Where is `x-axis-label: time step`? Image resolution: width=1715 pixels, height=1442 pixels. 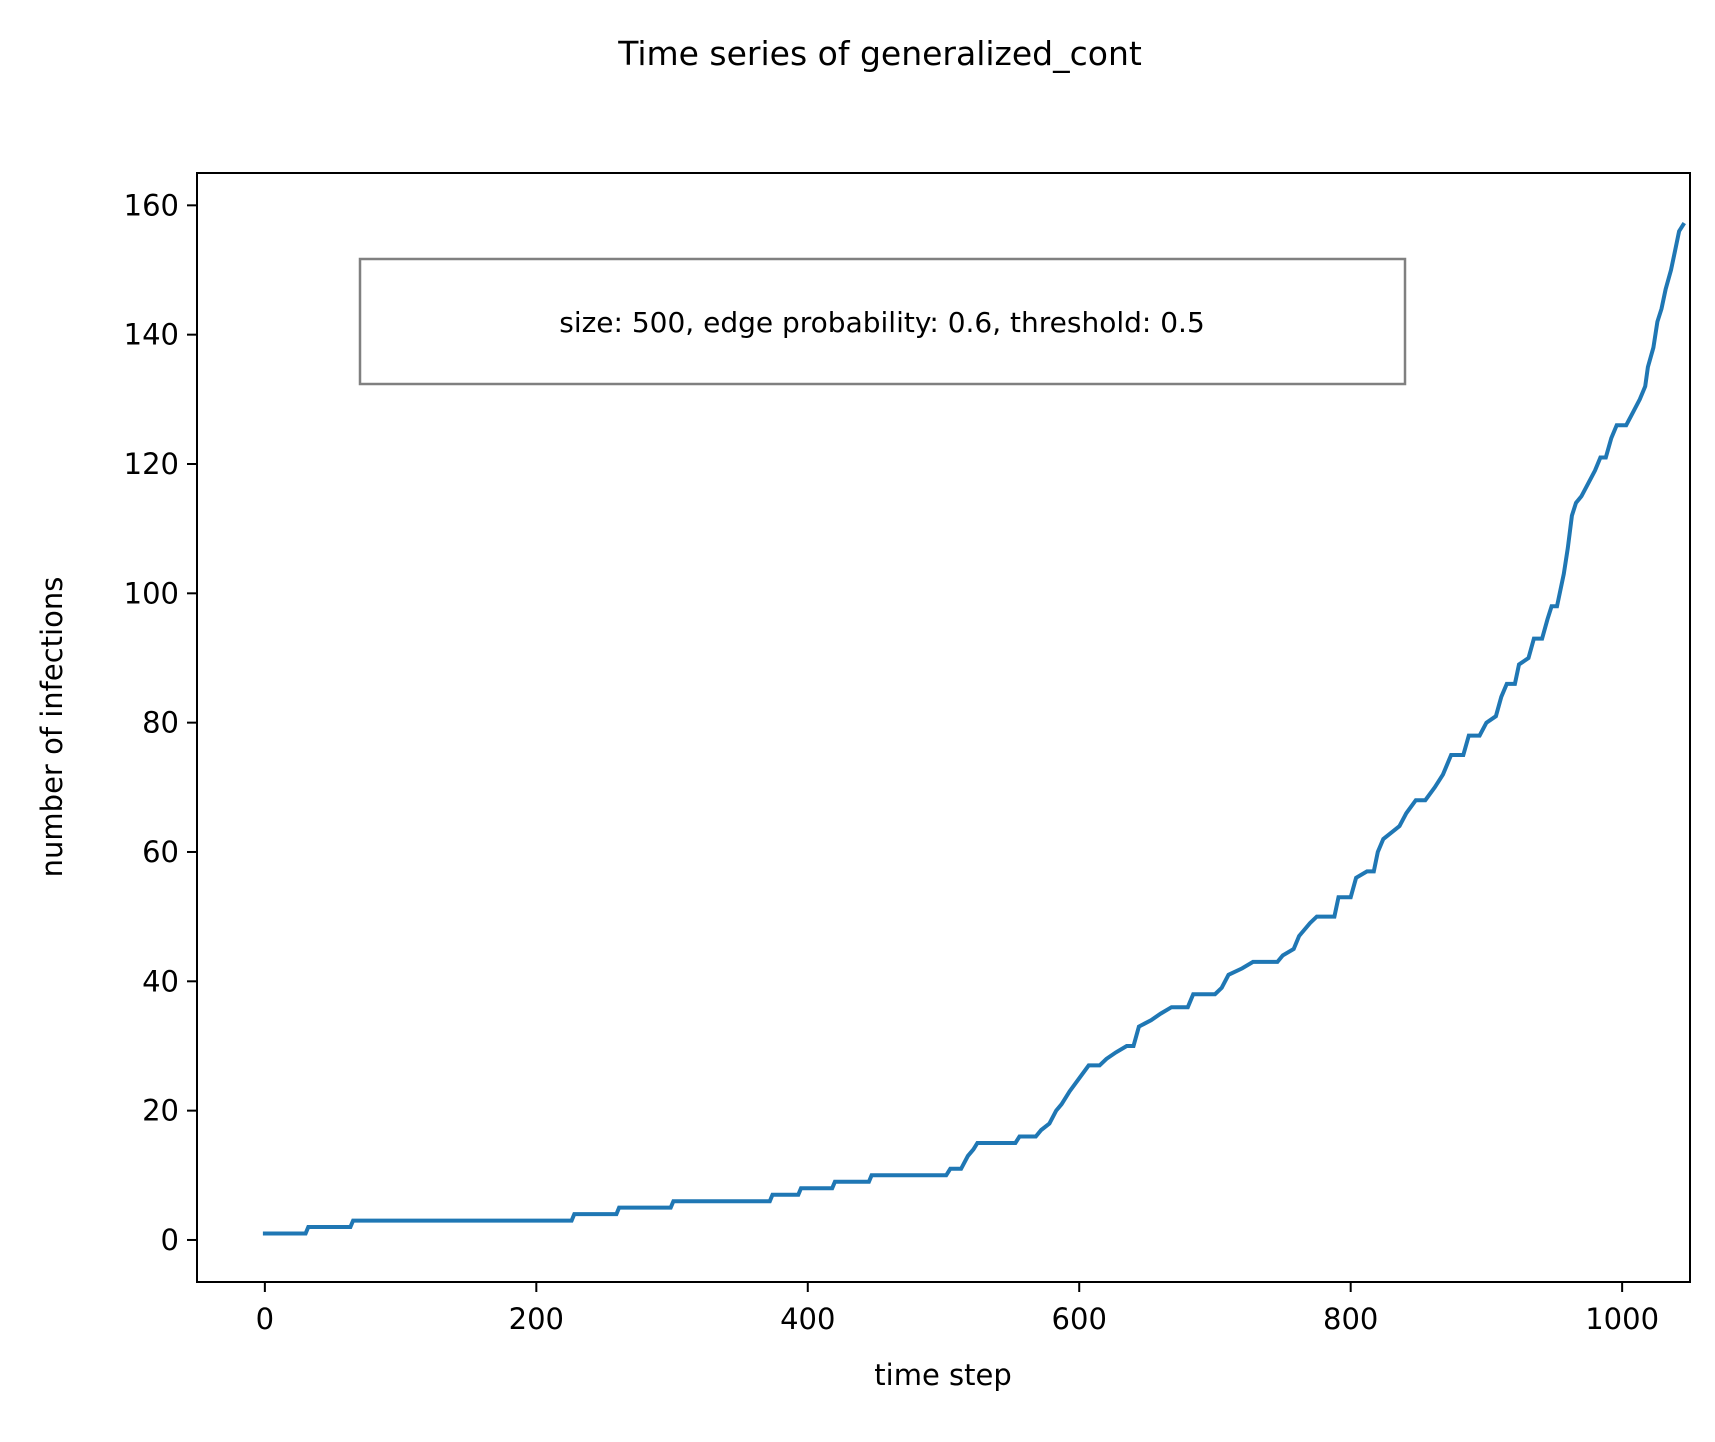 x-axis-label: time step is located at coordinates (942, 1375).